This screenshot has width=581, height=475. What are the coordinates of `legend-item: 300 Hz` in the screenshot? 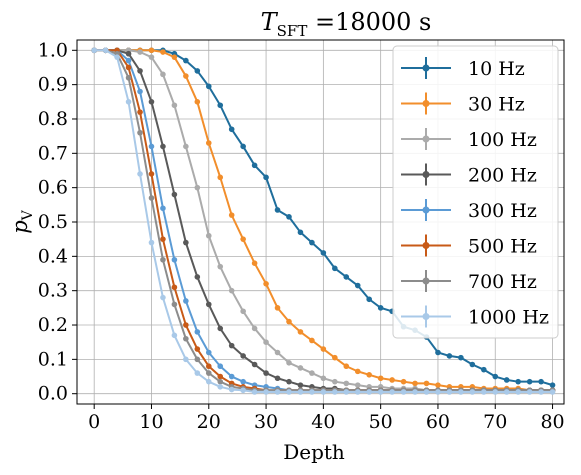 It's located at (469, 210).